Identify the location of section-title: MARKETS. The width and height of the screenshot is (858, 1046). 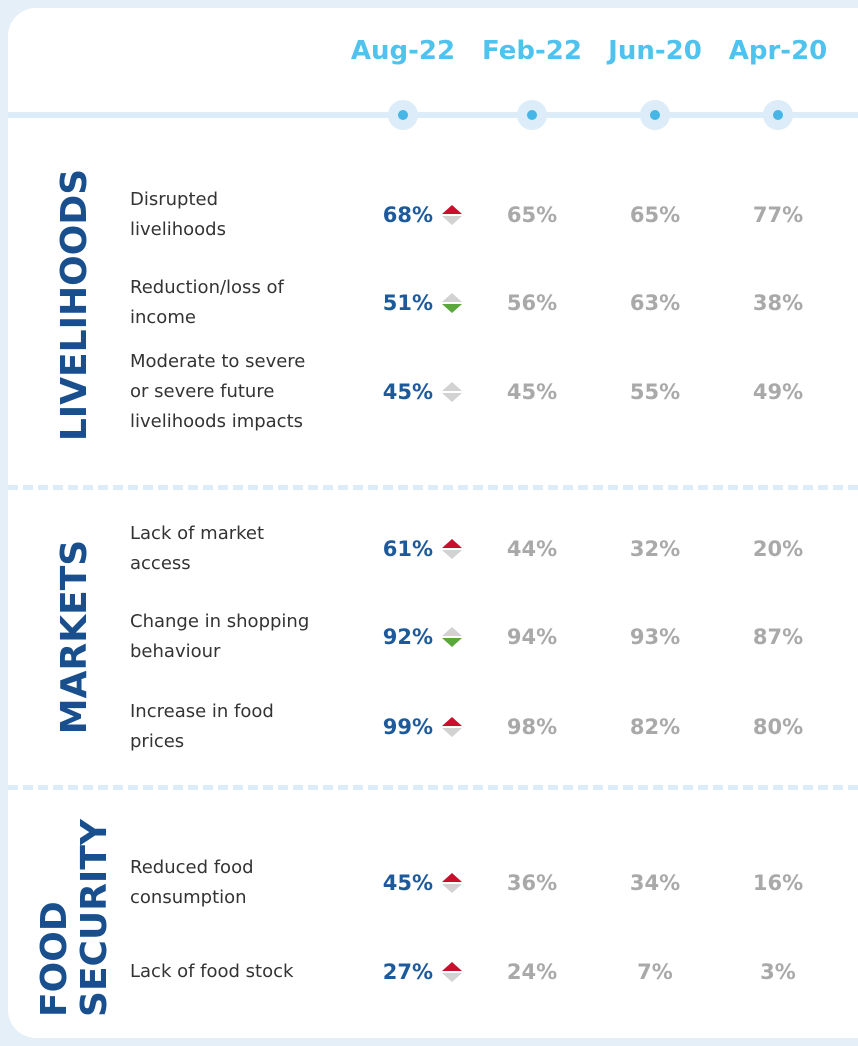
(74, 637).